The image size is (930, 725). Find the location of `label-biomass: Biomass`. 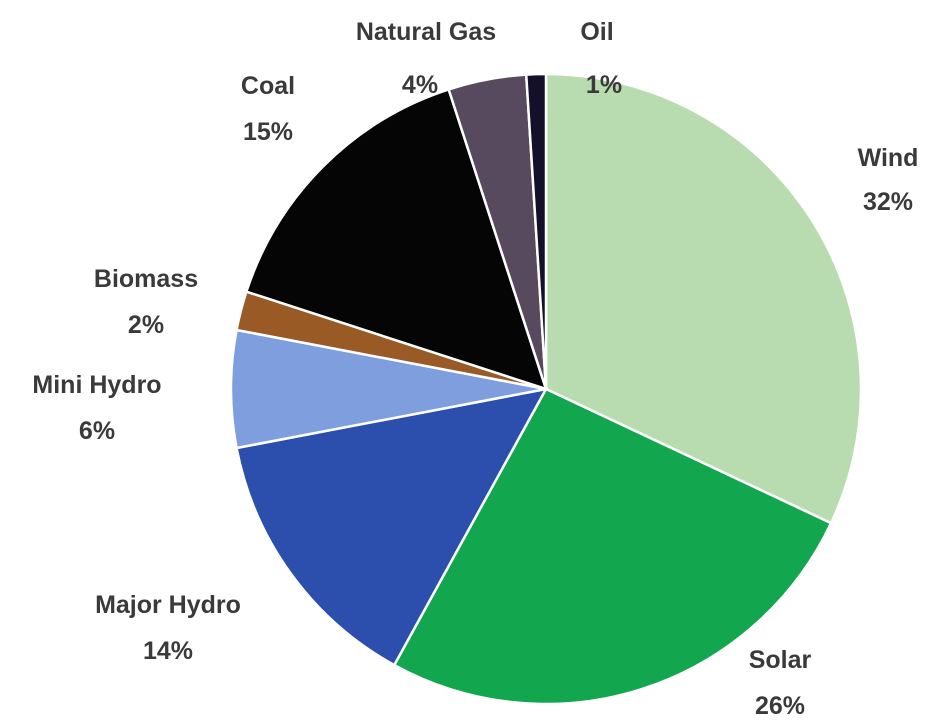

label-biomass: Biomass is located at coordinates (146, 279).